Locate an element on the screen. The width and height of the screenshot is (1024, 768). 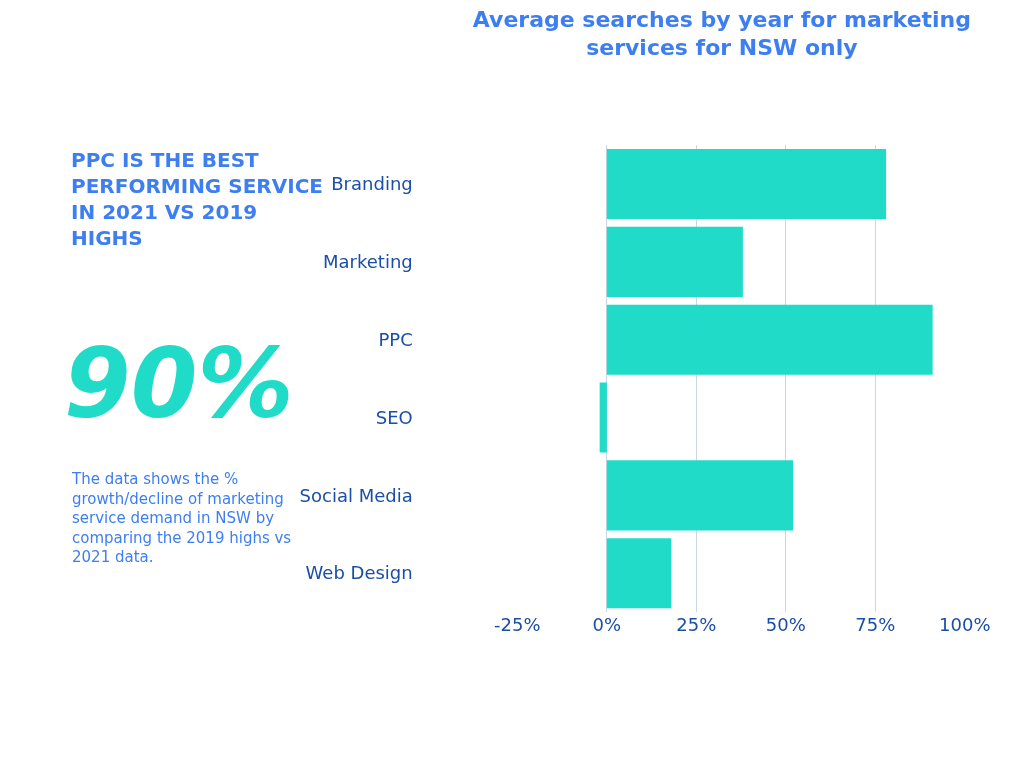
x-tick-label: 0% is located at coordinates (607, 625).